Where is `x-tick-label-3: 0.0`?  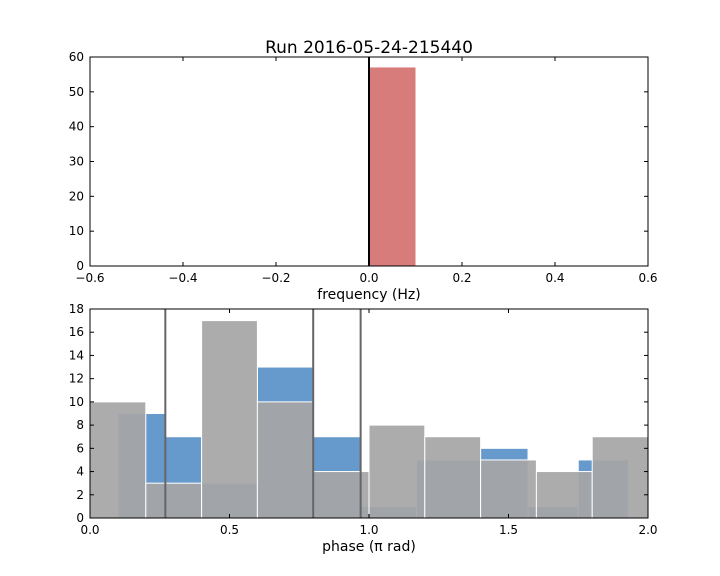 x-tick-label-3: 0.0 is located at coordinates (368, 278).